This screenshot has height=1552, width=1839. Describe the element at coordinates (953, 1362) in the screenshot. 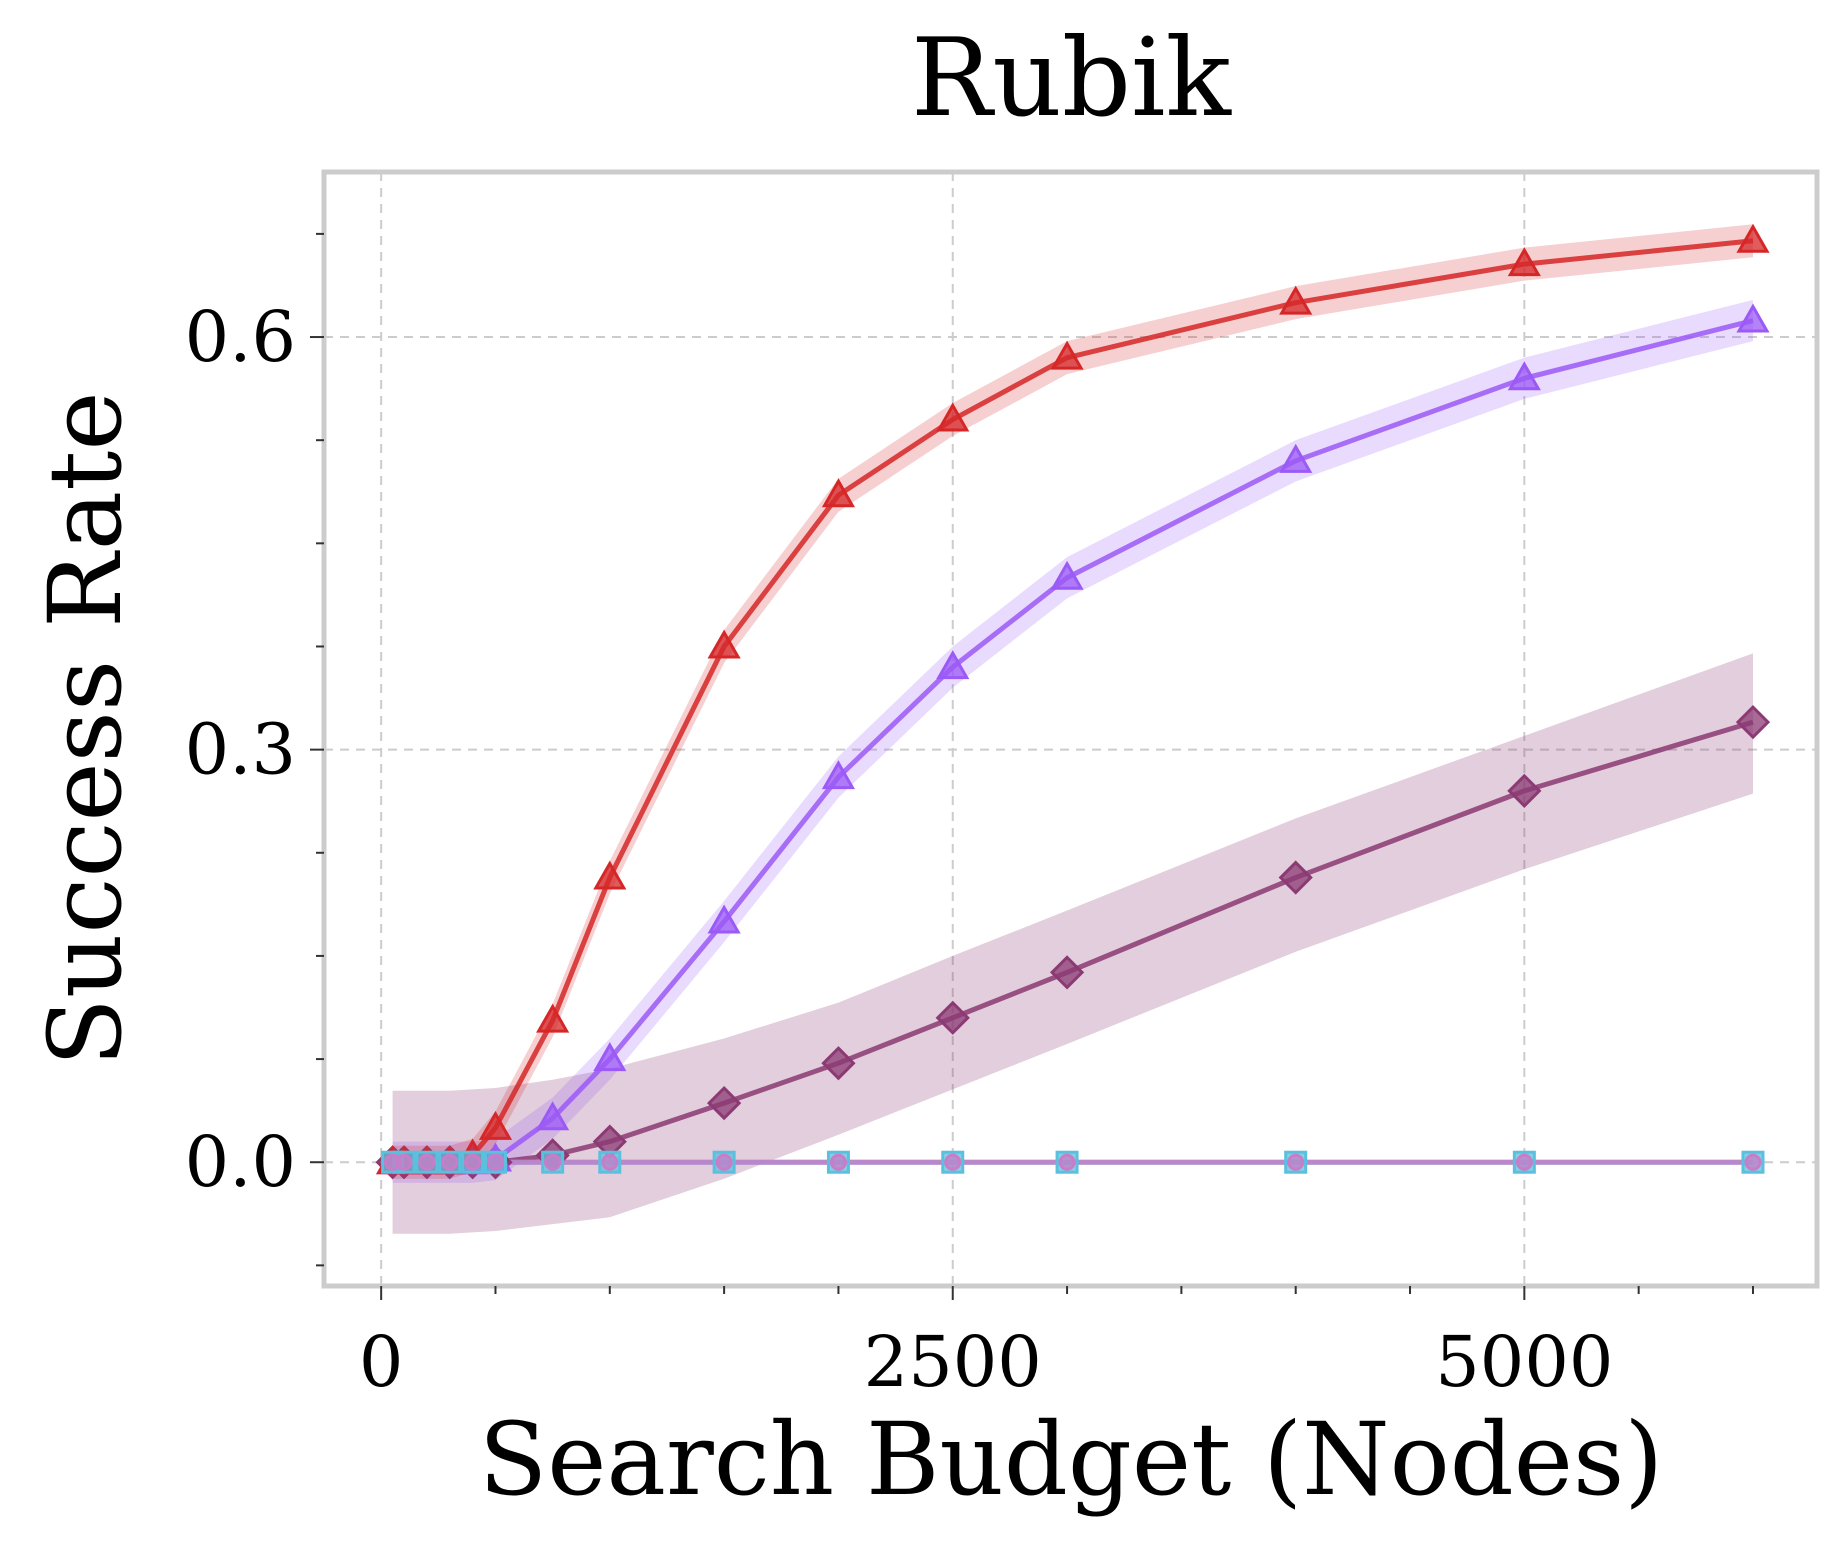

I see `x-tick-label: 2500` at that location.